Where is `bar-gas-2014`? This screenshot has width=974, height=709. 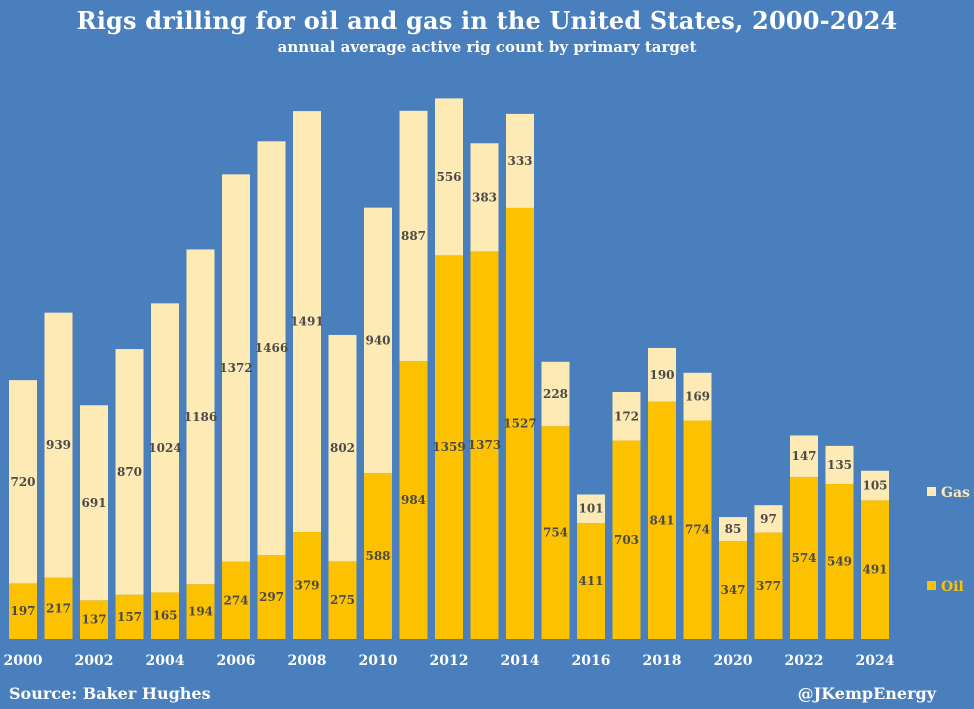
bar-gas-2014 is located at coordinates (520, 160).